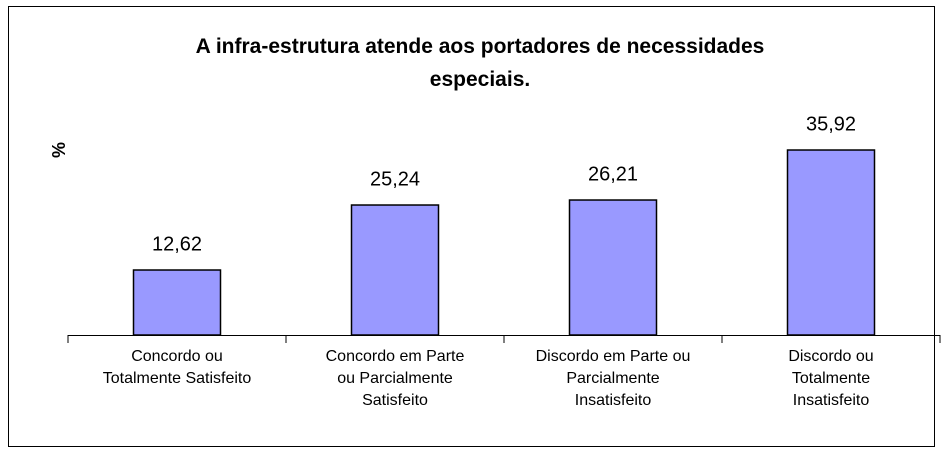 The height and width of the screenshot is (455, 943). What do you see at coordinates (613, 174) in the screenshot?
I see `data-label: 26,21` at bounding box center [613, 174].